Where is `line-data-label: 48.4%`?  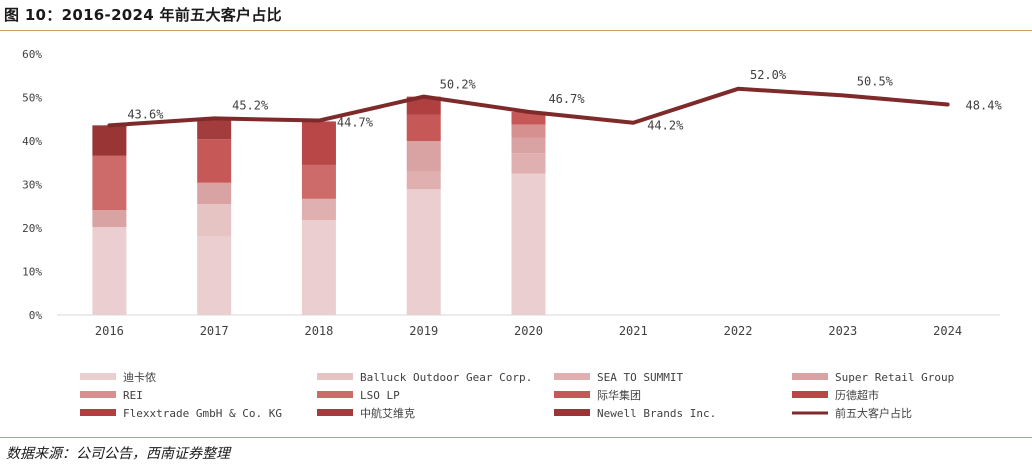 line-data-label: 48.4% is located at coordinates (984, 105).